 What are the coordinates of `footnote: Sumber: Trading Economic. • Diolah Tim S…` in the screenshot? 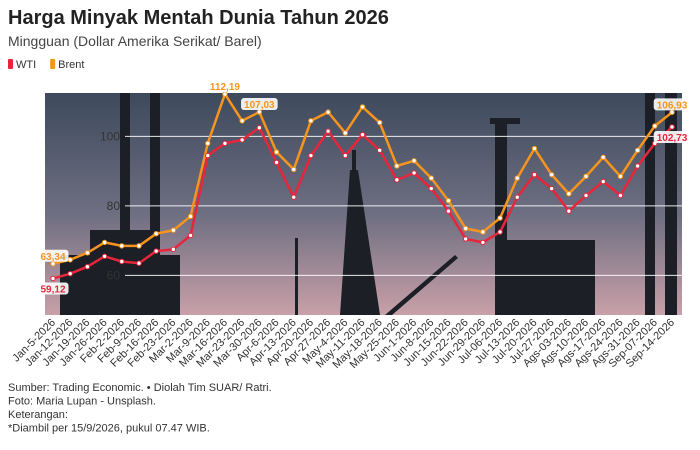 It's located at (140, 388).